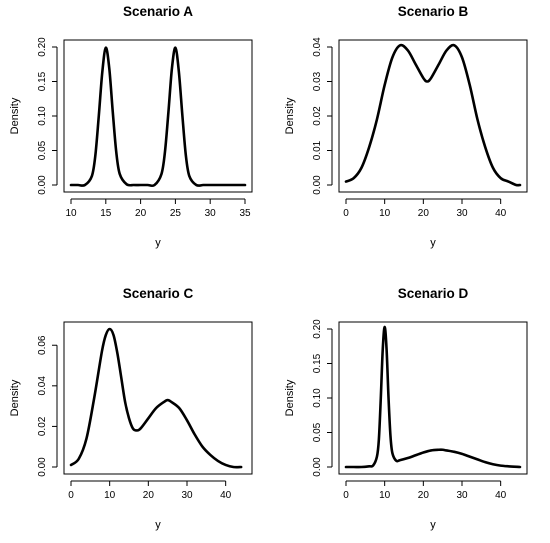 The width and height of the screenshot is (550, 543). I want to click on chart-title: Scenario B, so click(433, 11).